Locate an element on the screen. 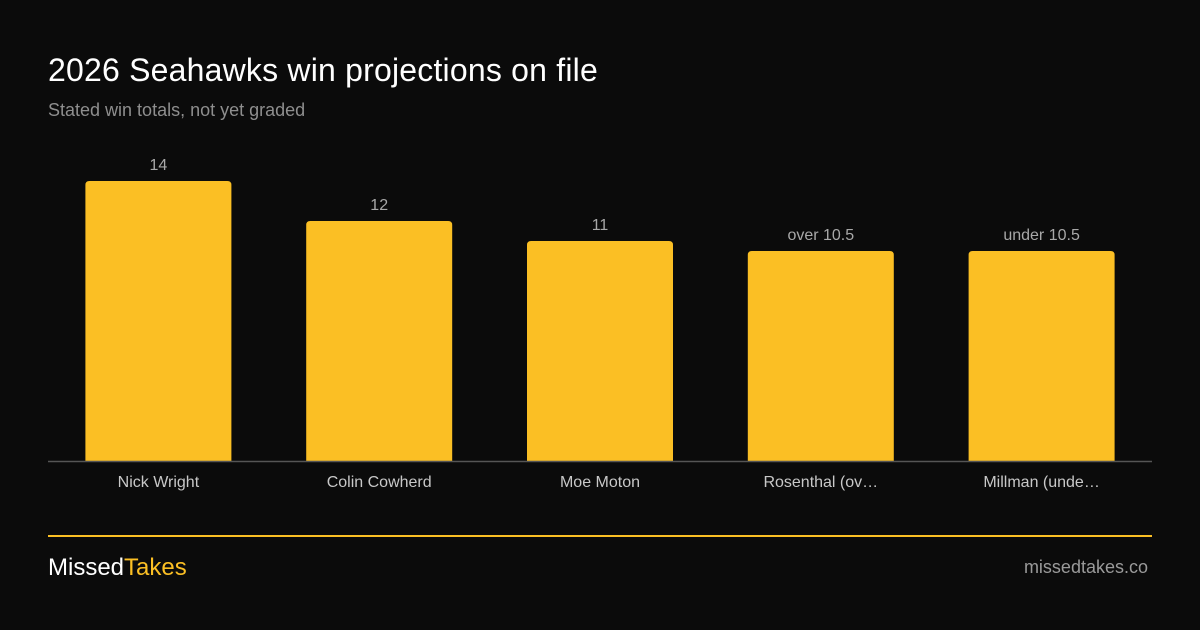 The height and width of the screenshot is (630, 1200). brand-name-part2: Takes is located at coordinates (155, 567).